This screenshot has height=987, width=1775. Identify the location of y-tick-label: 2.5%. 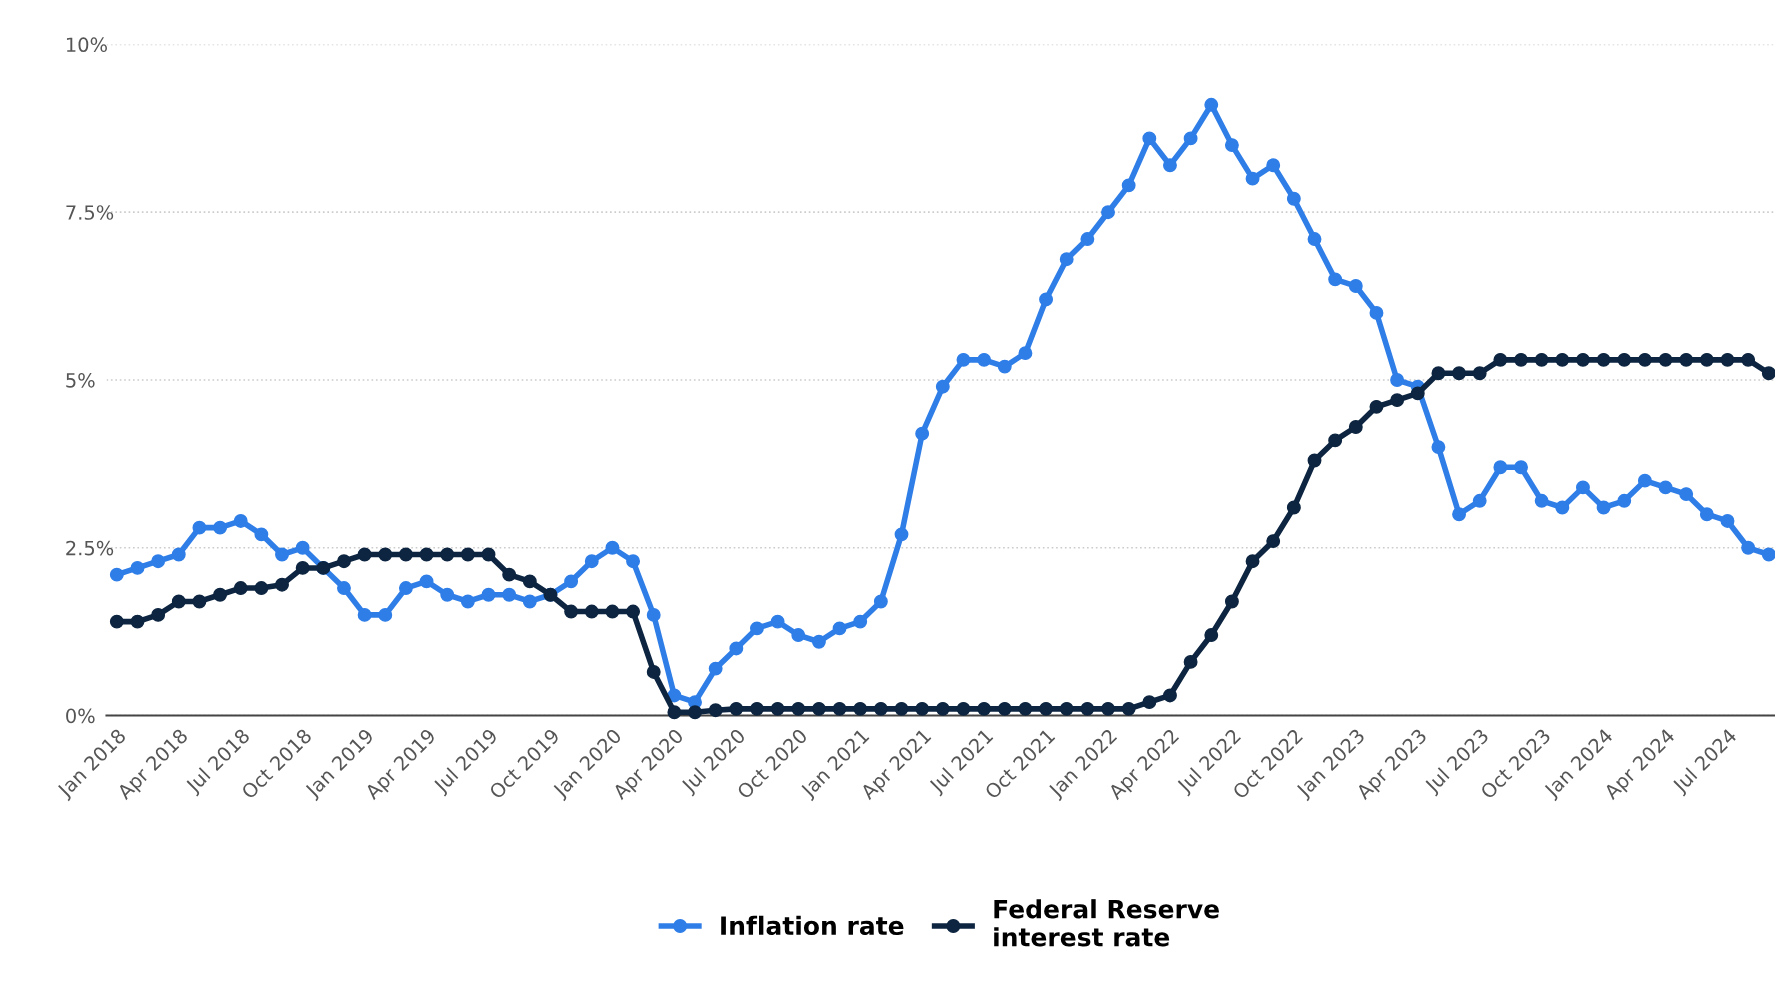
(90, 548).